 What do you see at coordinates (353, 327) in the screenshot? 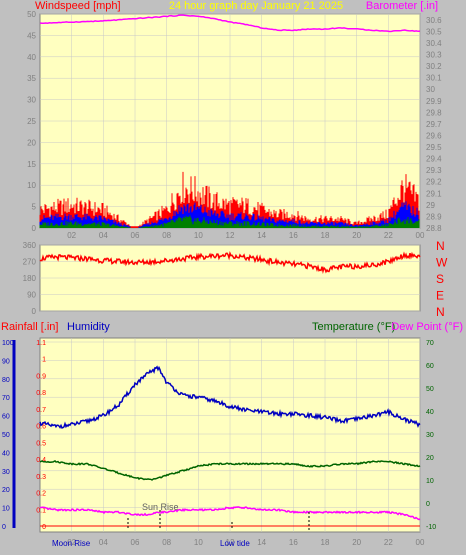
I see `temperature-label: Temperature (°F)` at bounding box center [353, 327].